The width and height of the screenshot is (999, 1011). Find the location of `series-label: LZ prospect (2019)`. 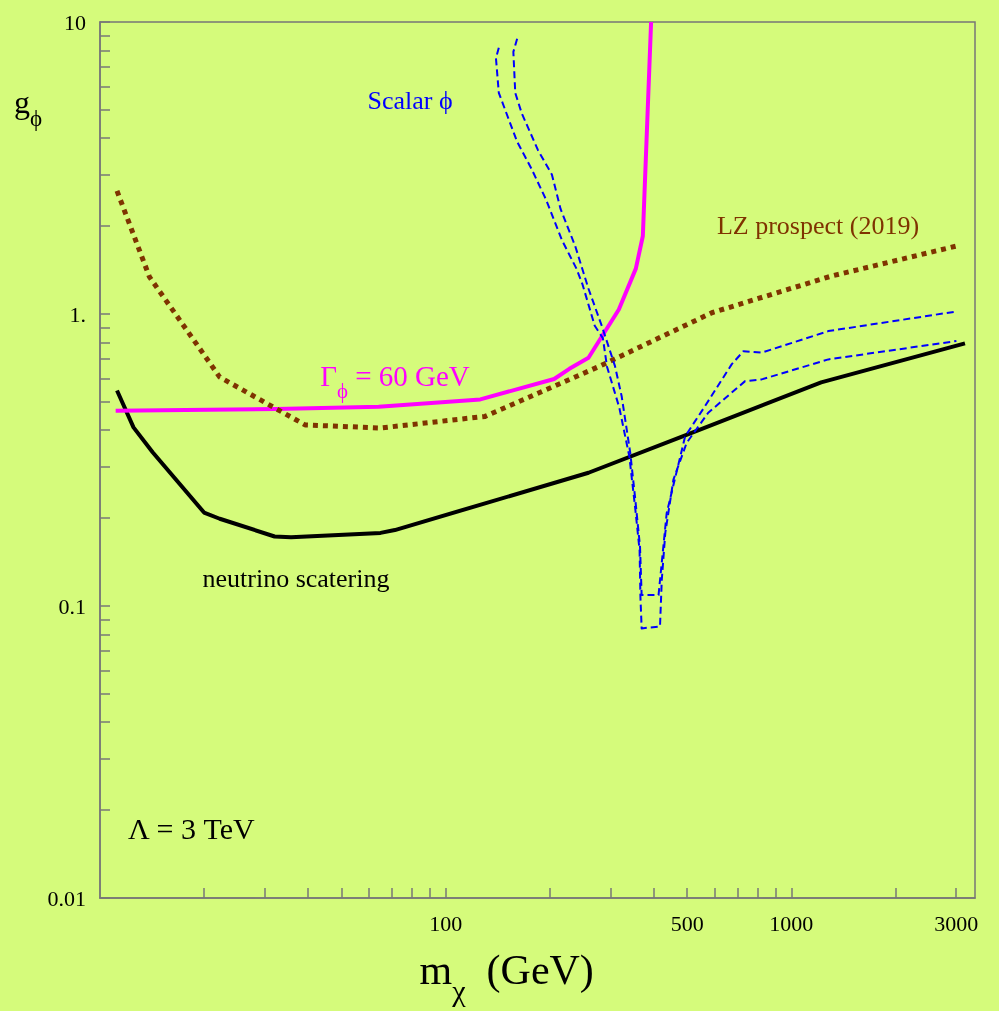

series-label: LZ prospect (2019) is located at coordinates (818, 226).